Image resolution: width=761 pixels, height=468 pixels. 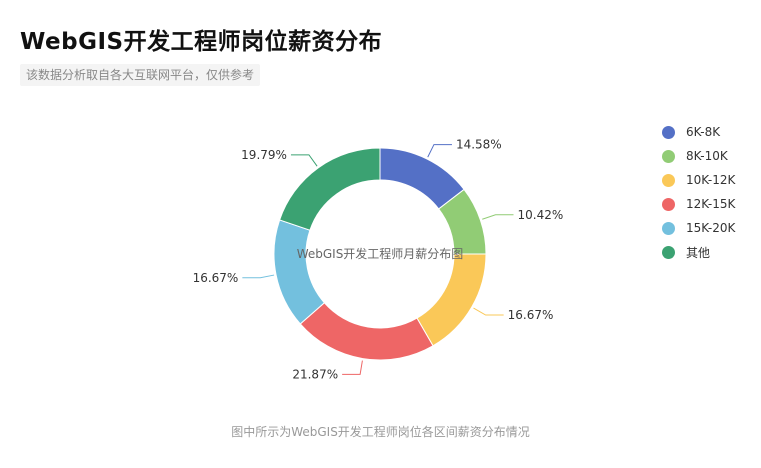 I want to click on legend-item-3: 10K-12K, so click(x=698, y=180).